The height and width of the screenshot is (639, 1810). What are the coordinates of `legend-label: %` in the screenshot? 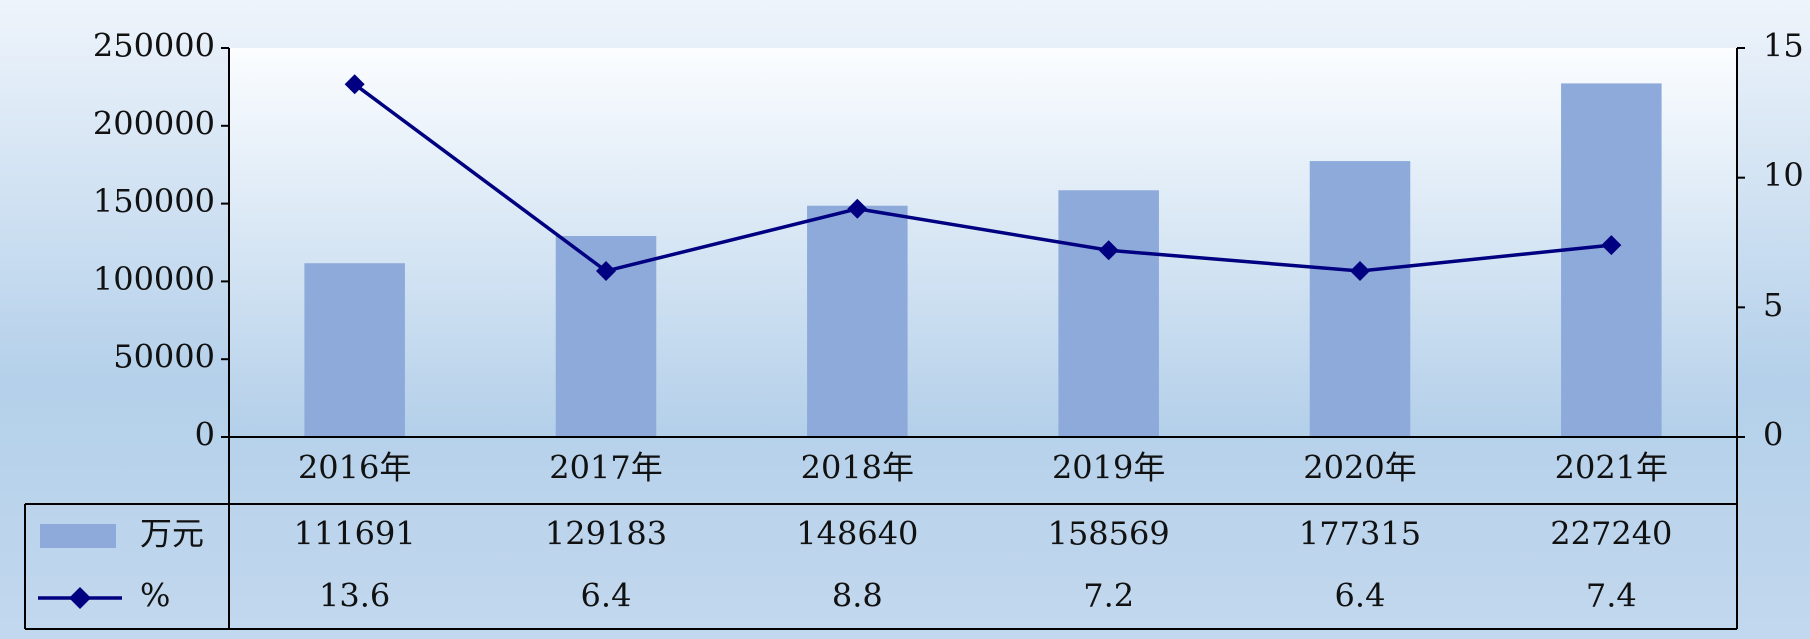 It's located at (155, 596).